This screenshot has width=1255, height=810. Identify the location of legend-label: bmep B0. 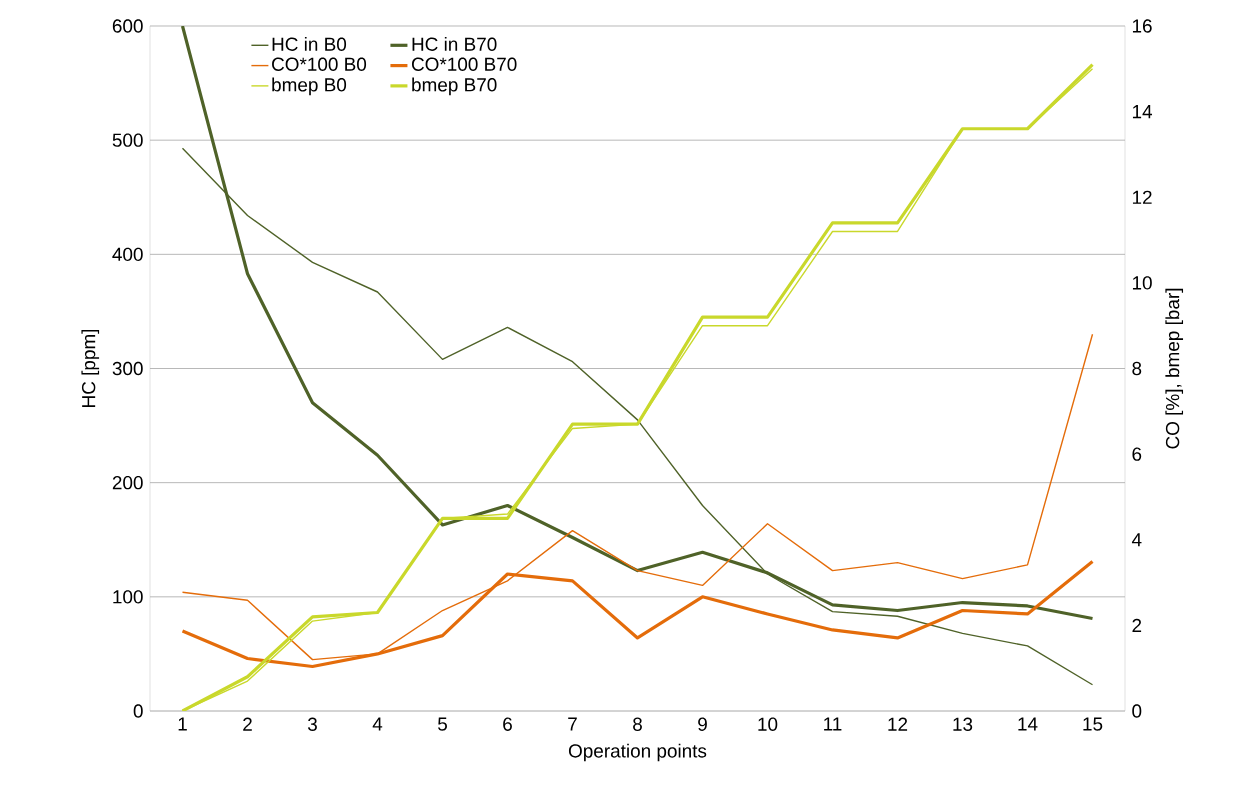
(309, 86).